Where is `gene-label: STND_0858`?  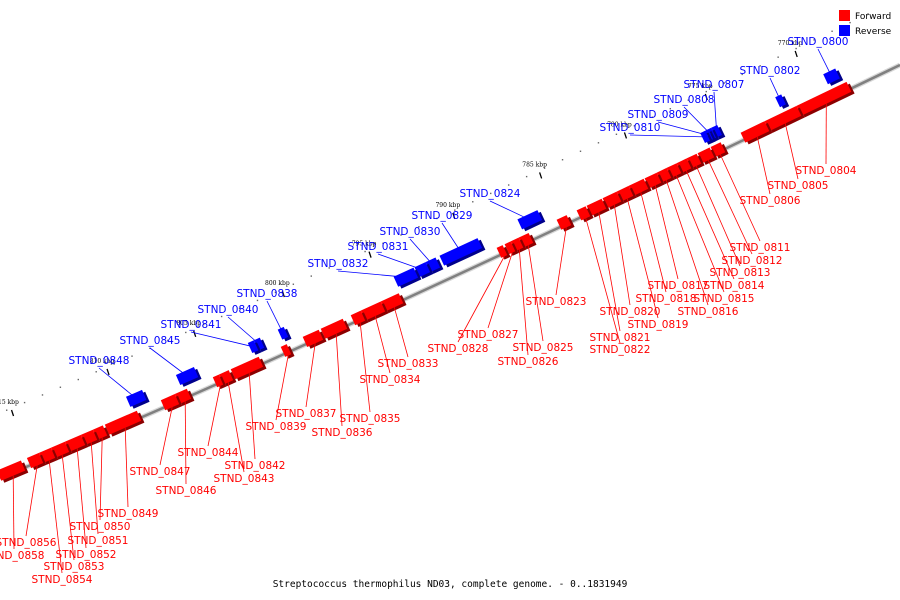 gene-label: STND_0858 is located at coordinates (22, 556).